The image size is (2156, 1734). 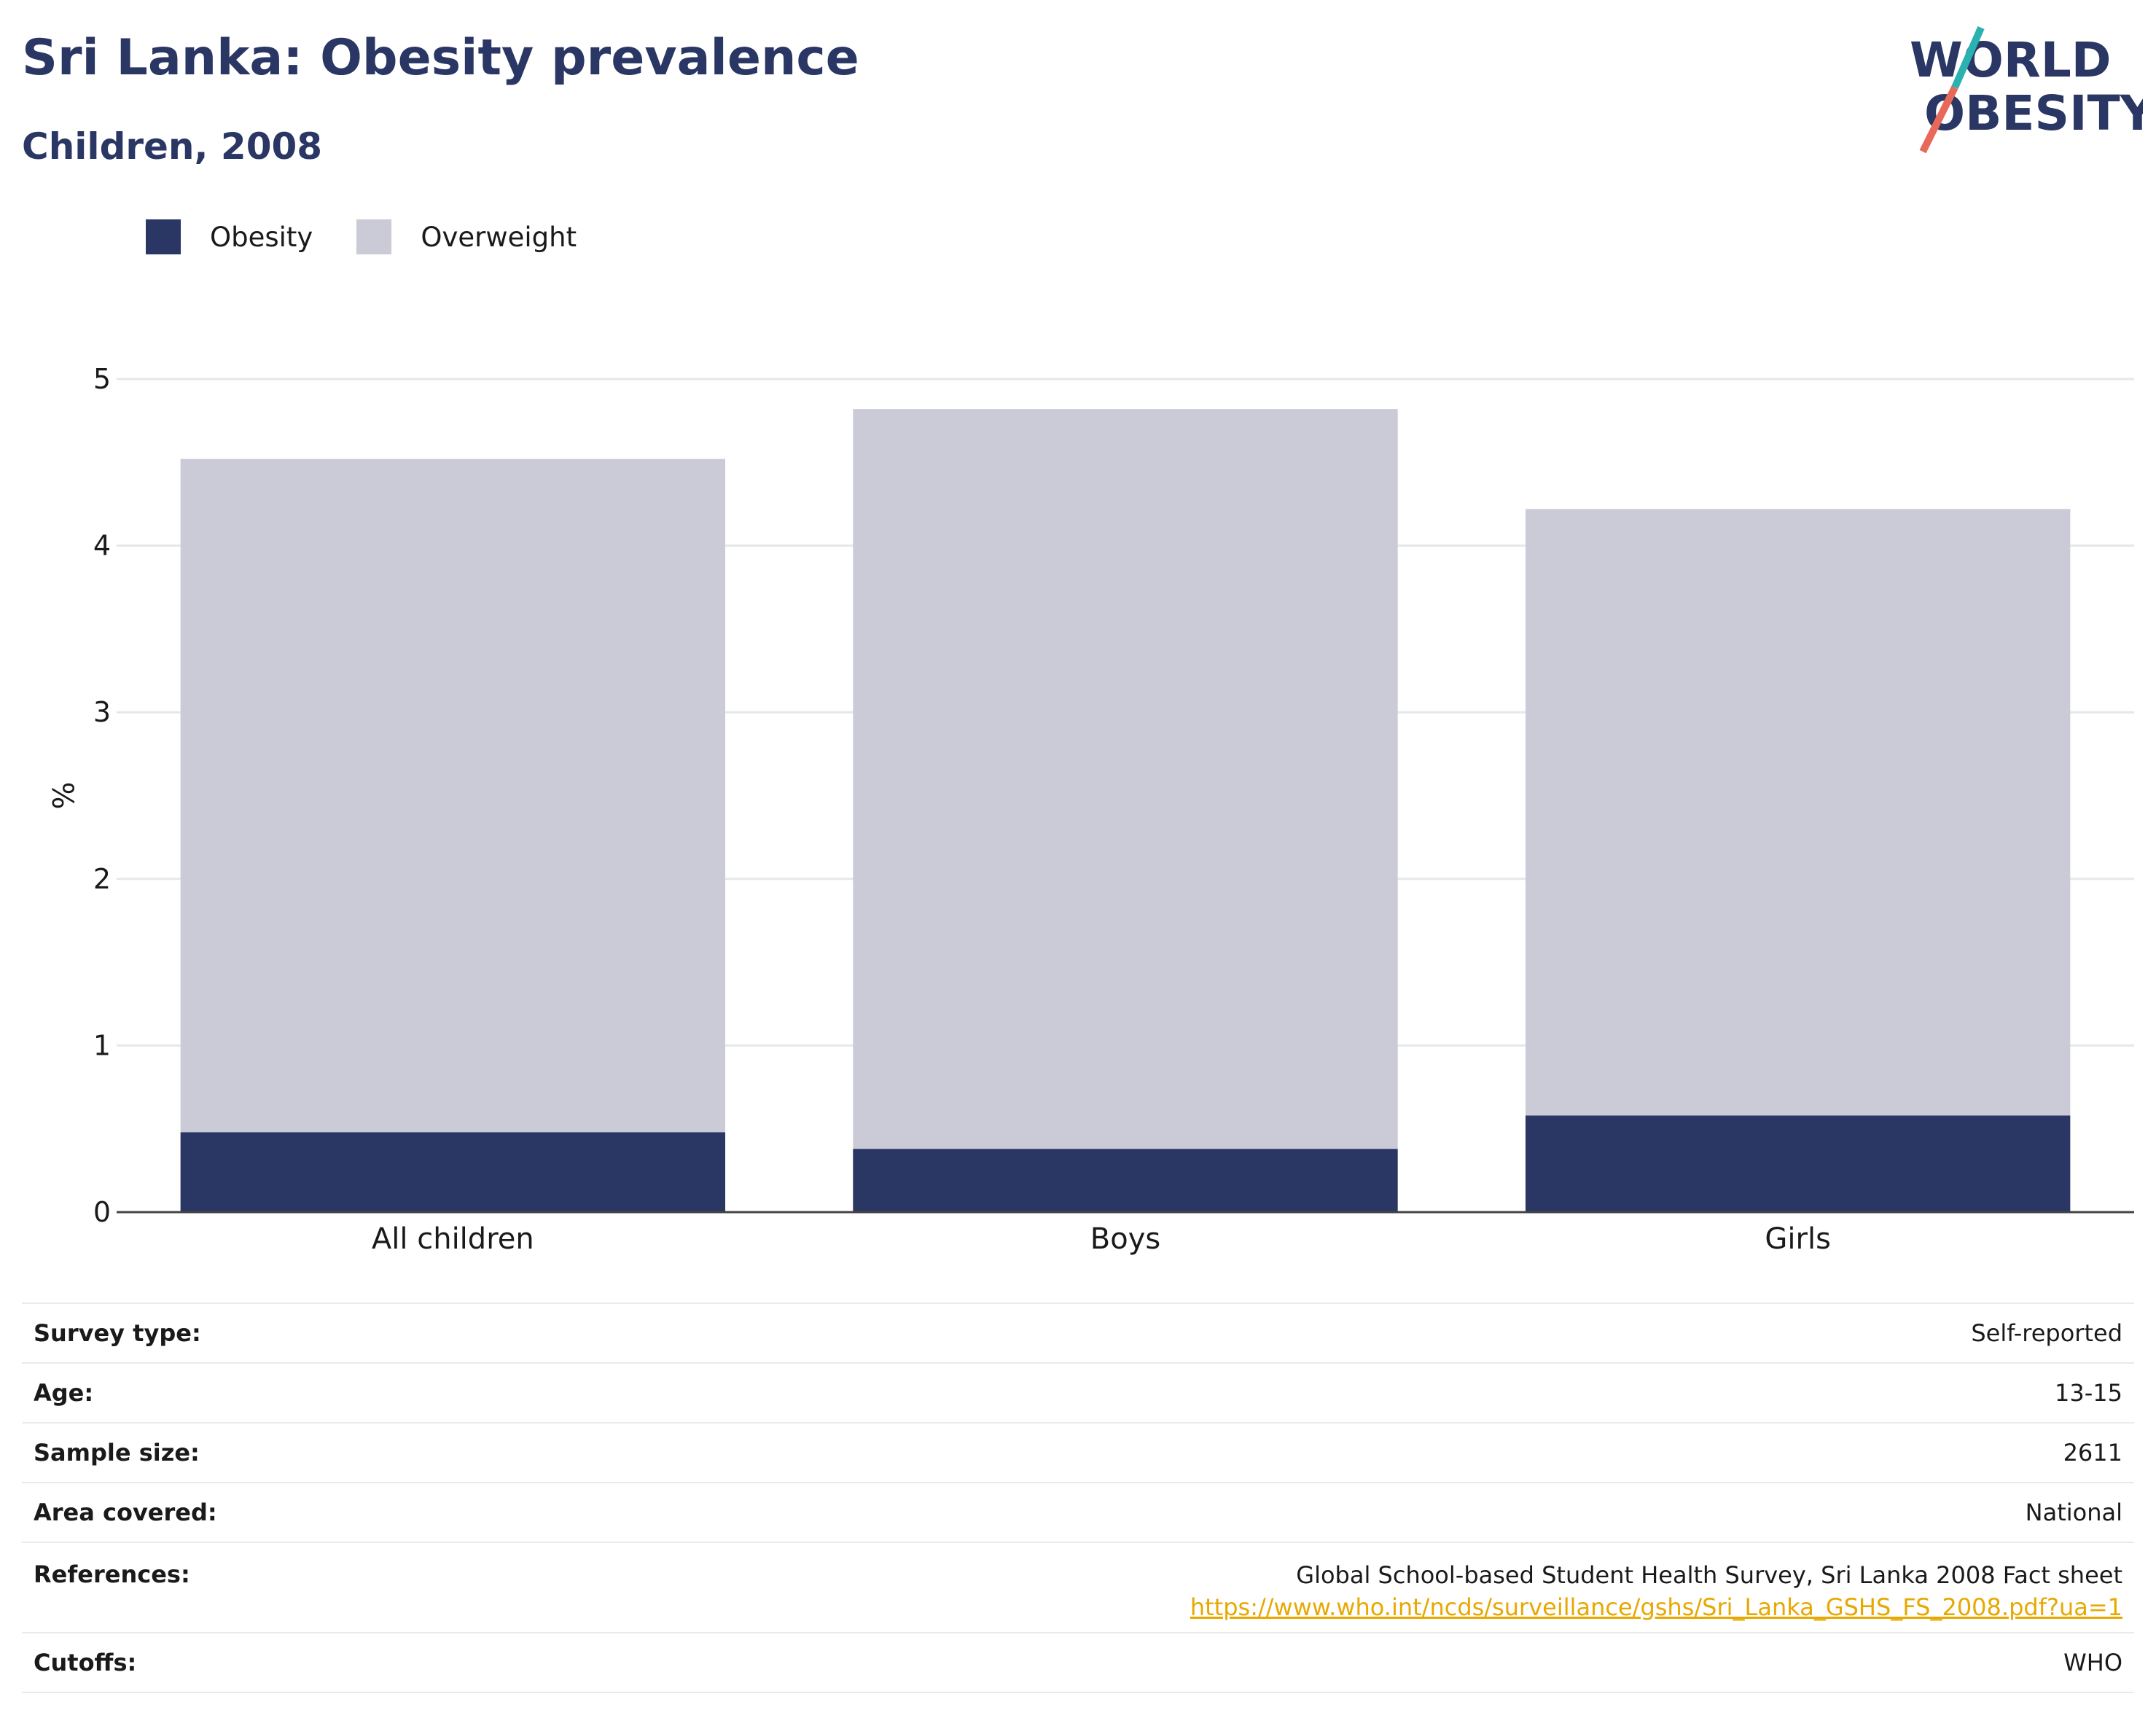 I want to click on info-value: 2611, so click(x=1266, y=1452).